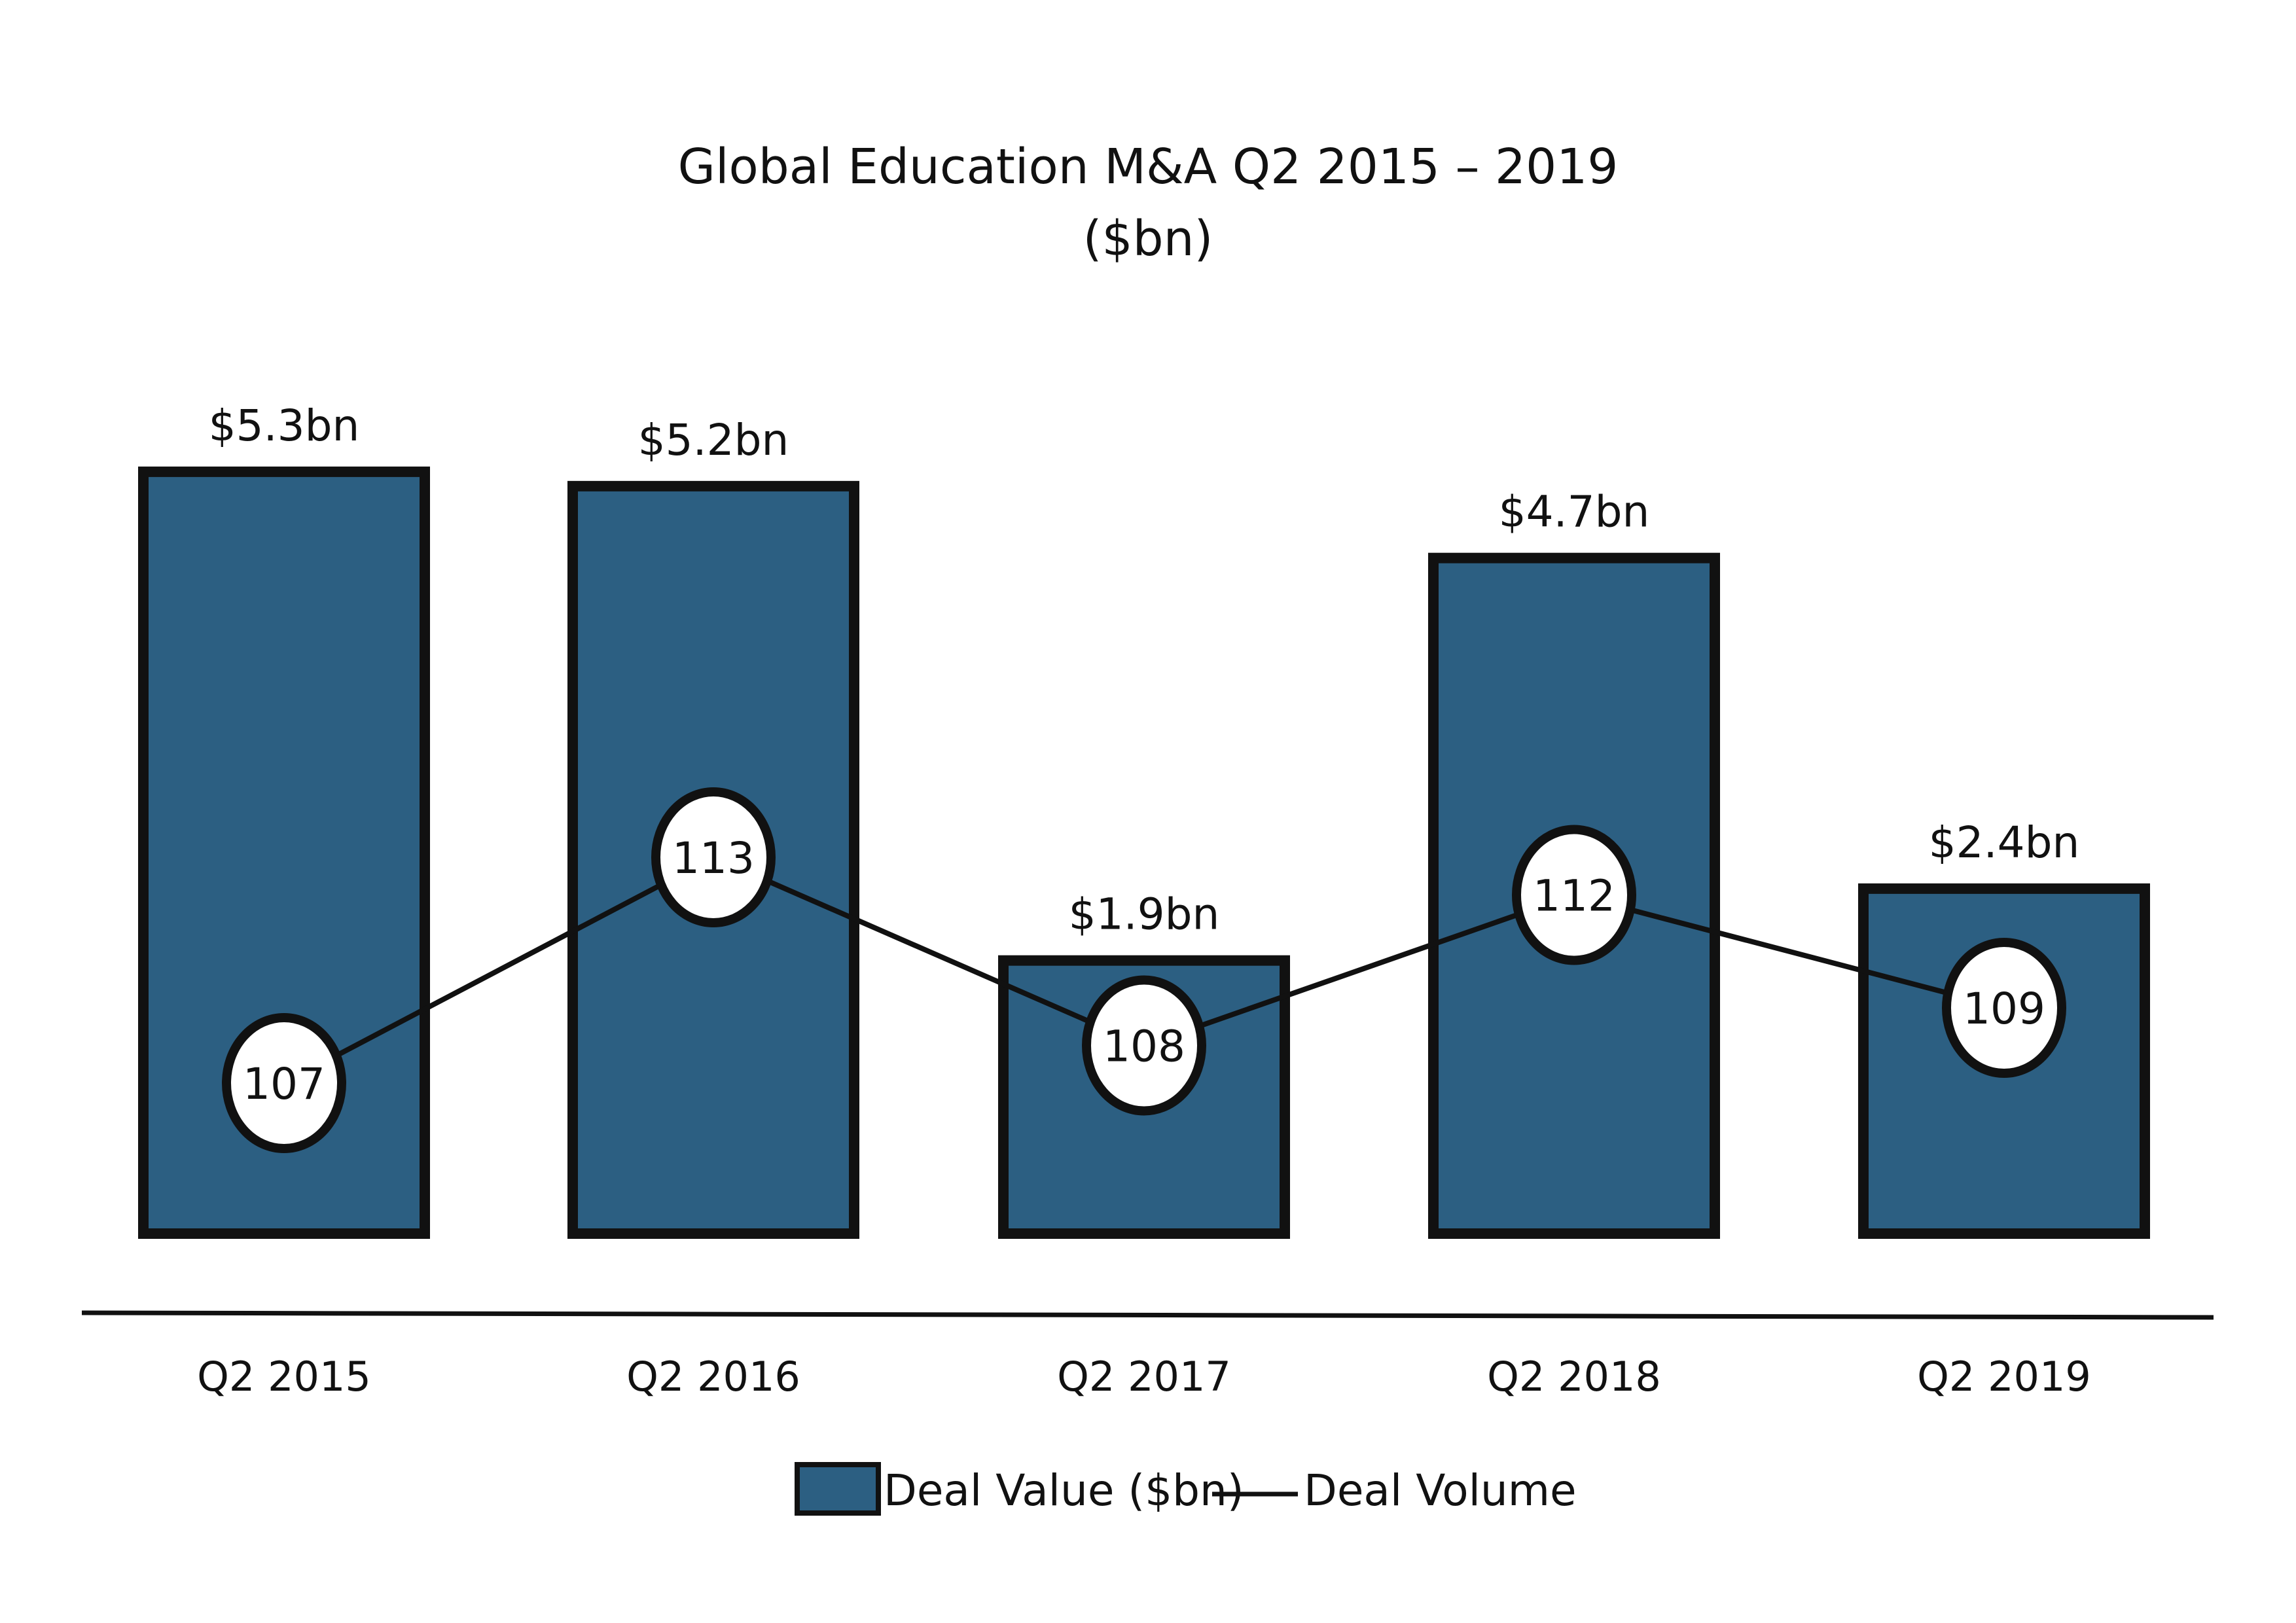  What do you see at coordinates (1144, 915) in the screenshot?
I see `bar-value-label: $1.9bn` at bounding box center [1144, 915].